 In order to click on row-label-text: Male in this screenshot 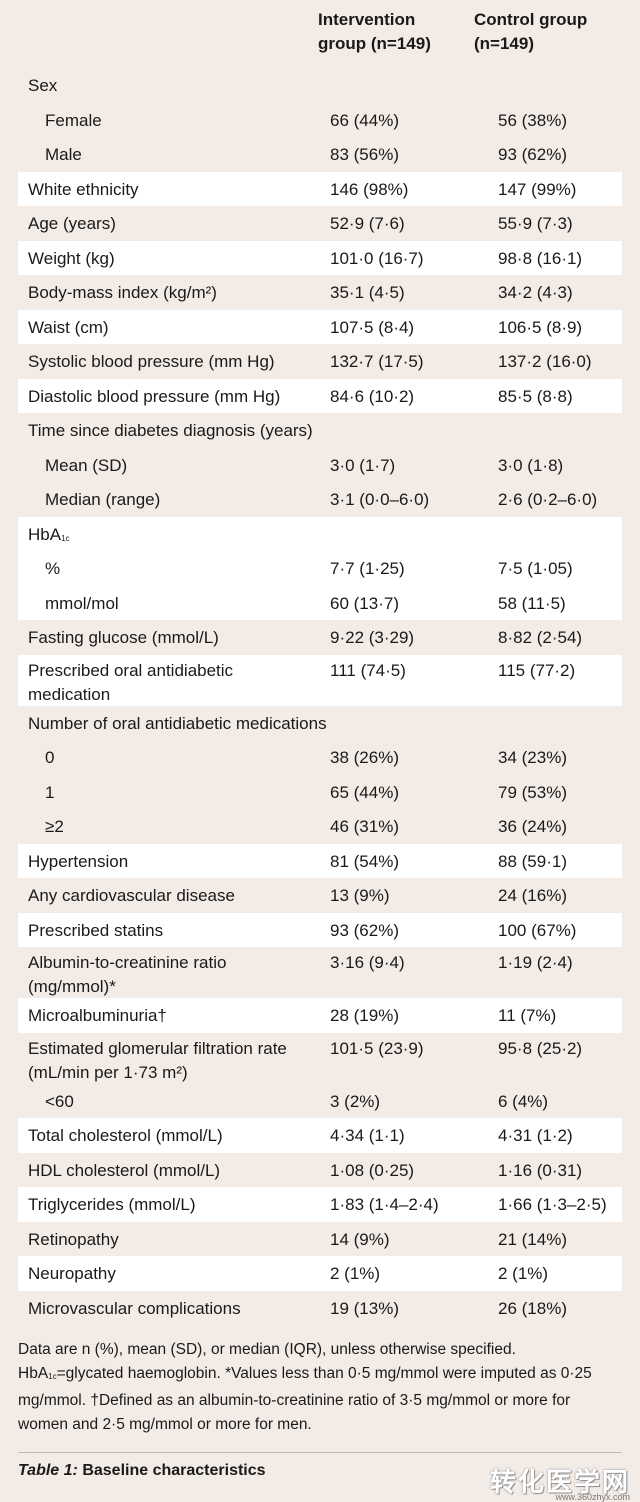, I will do `click(63, 154)`.